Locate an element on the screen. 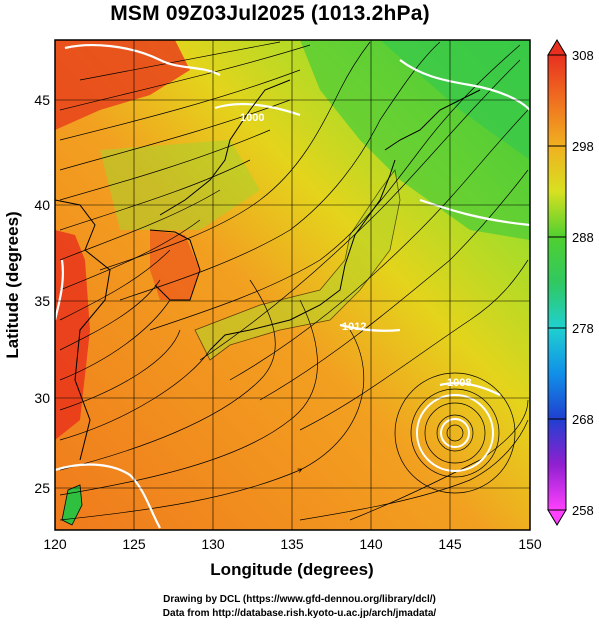  contour-label: 1000 is located at coordinates (252, 118).